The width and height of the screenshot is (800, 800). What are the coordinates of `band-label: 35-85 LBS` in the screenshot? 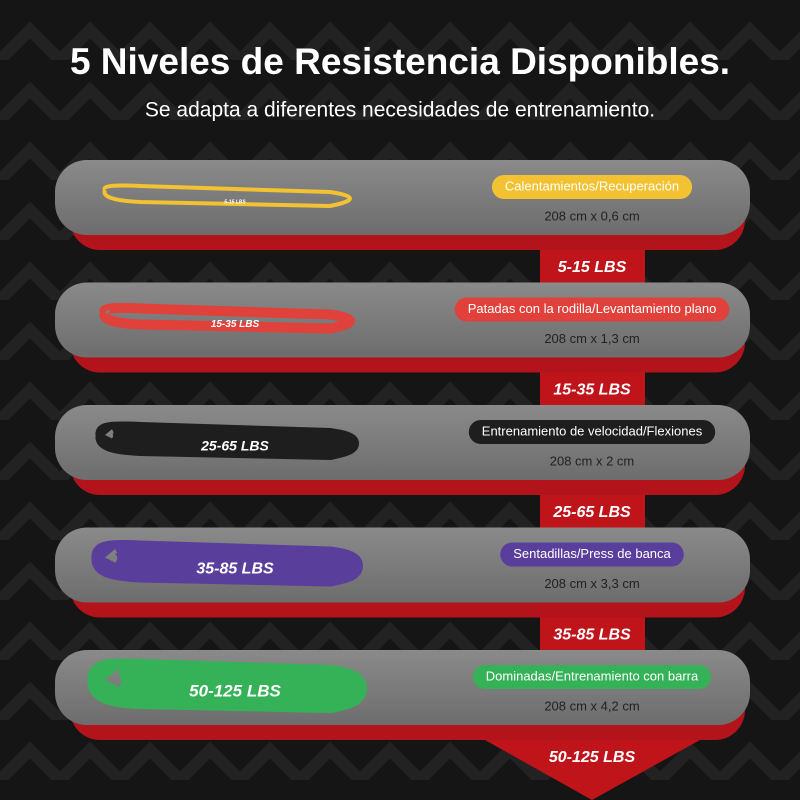 It's located at (235, 569).